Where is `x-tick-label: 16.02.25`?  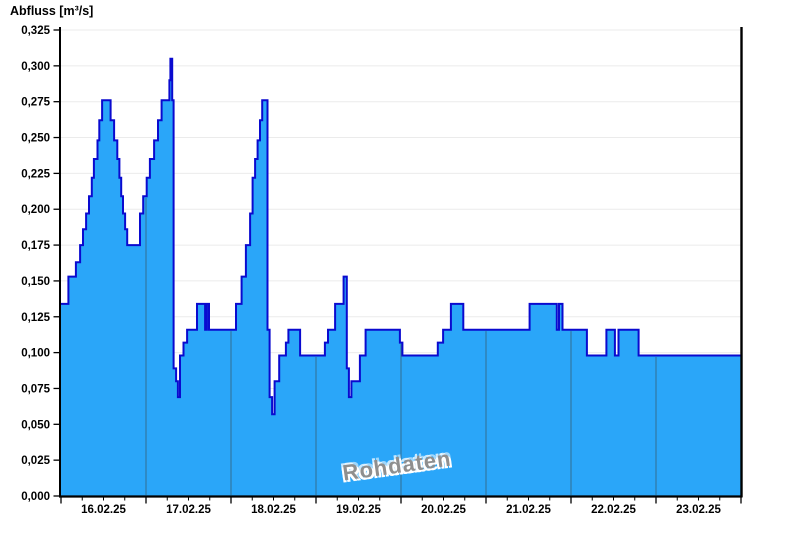 x-tick-label: 16.02.25 is located at coordinates (103, 510).